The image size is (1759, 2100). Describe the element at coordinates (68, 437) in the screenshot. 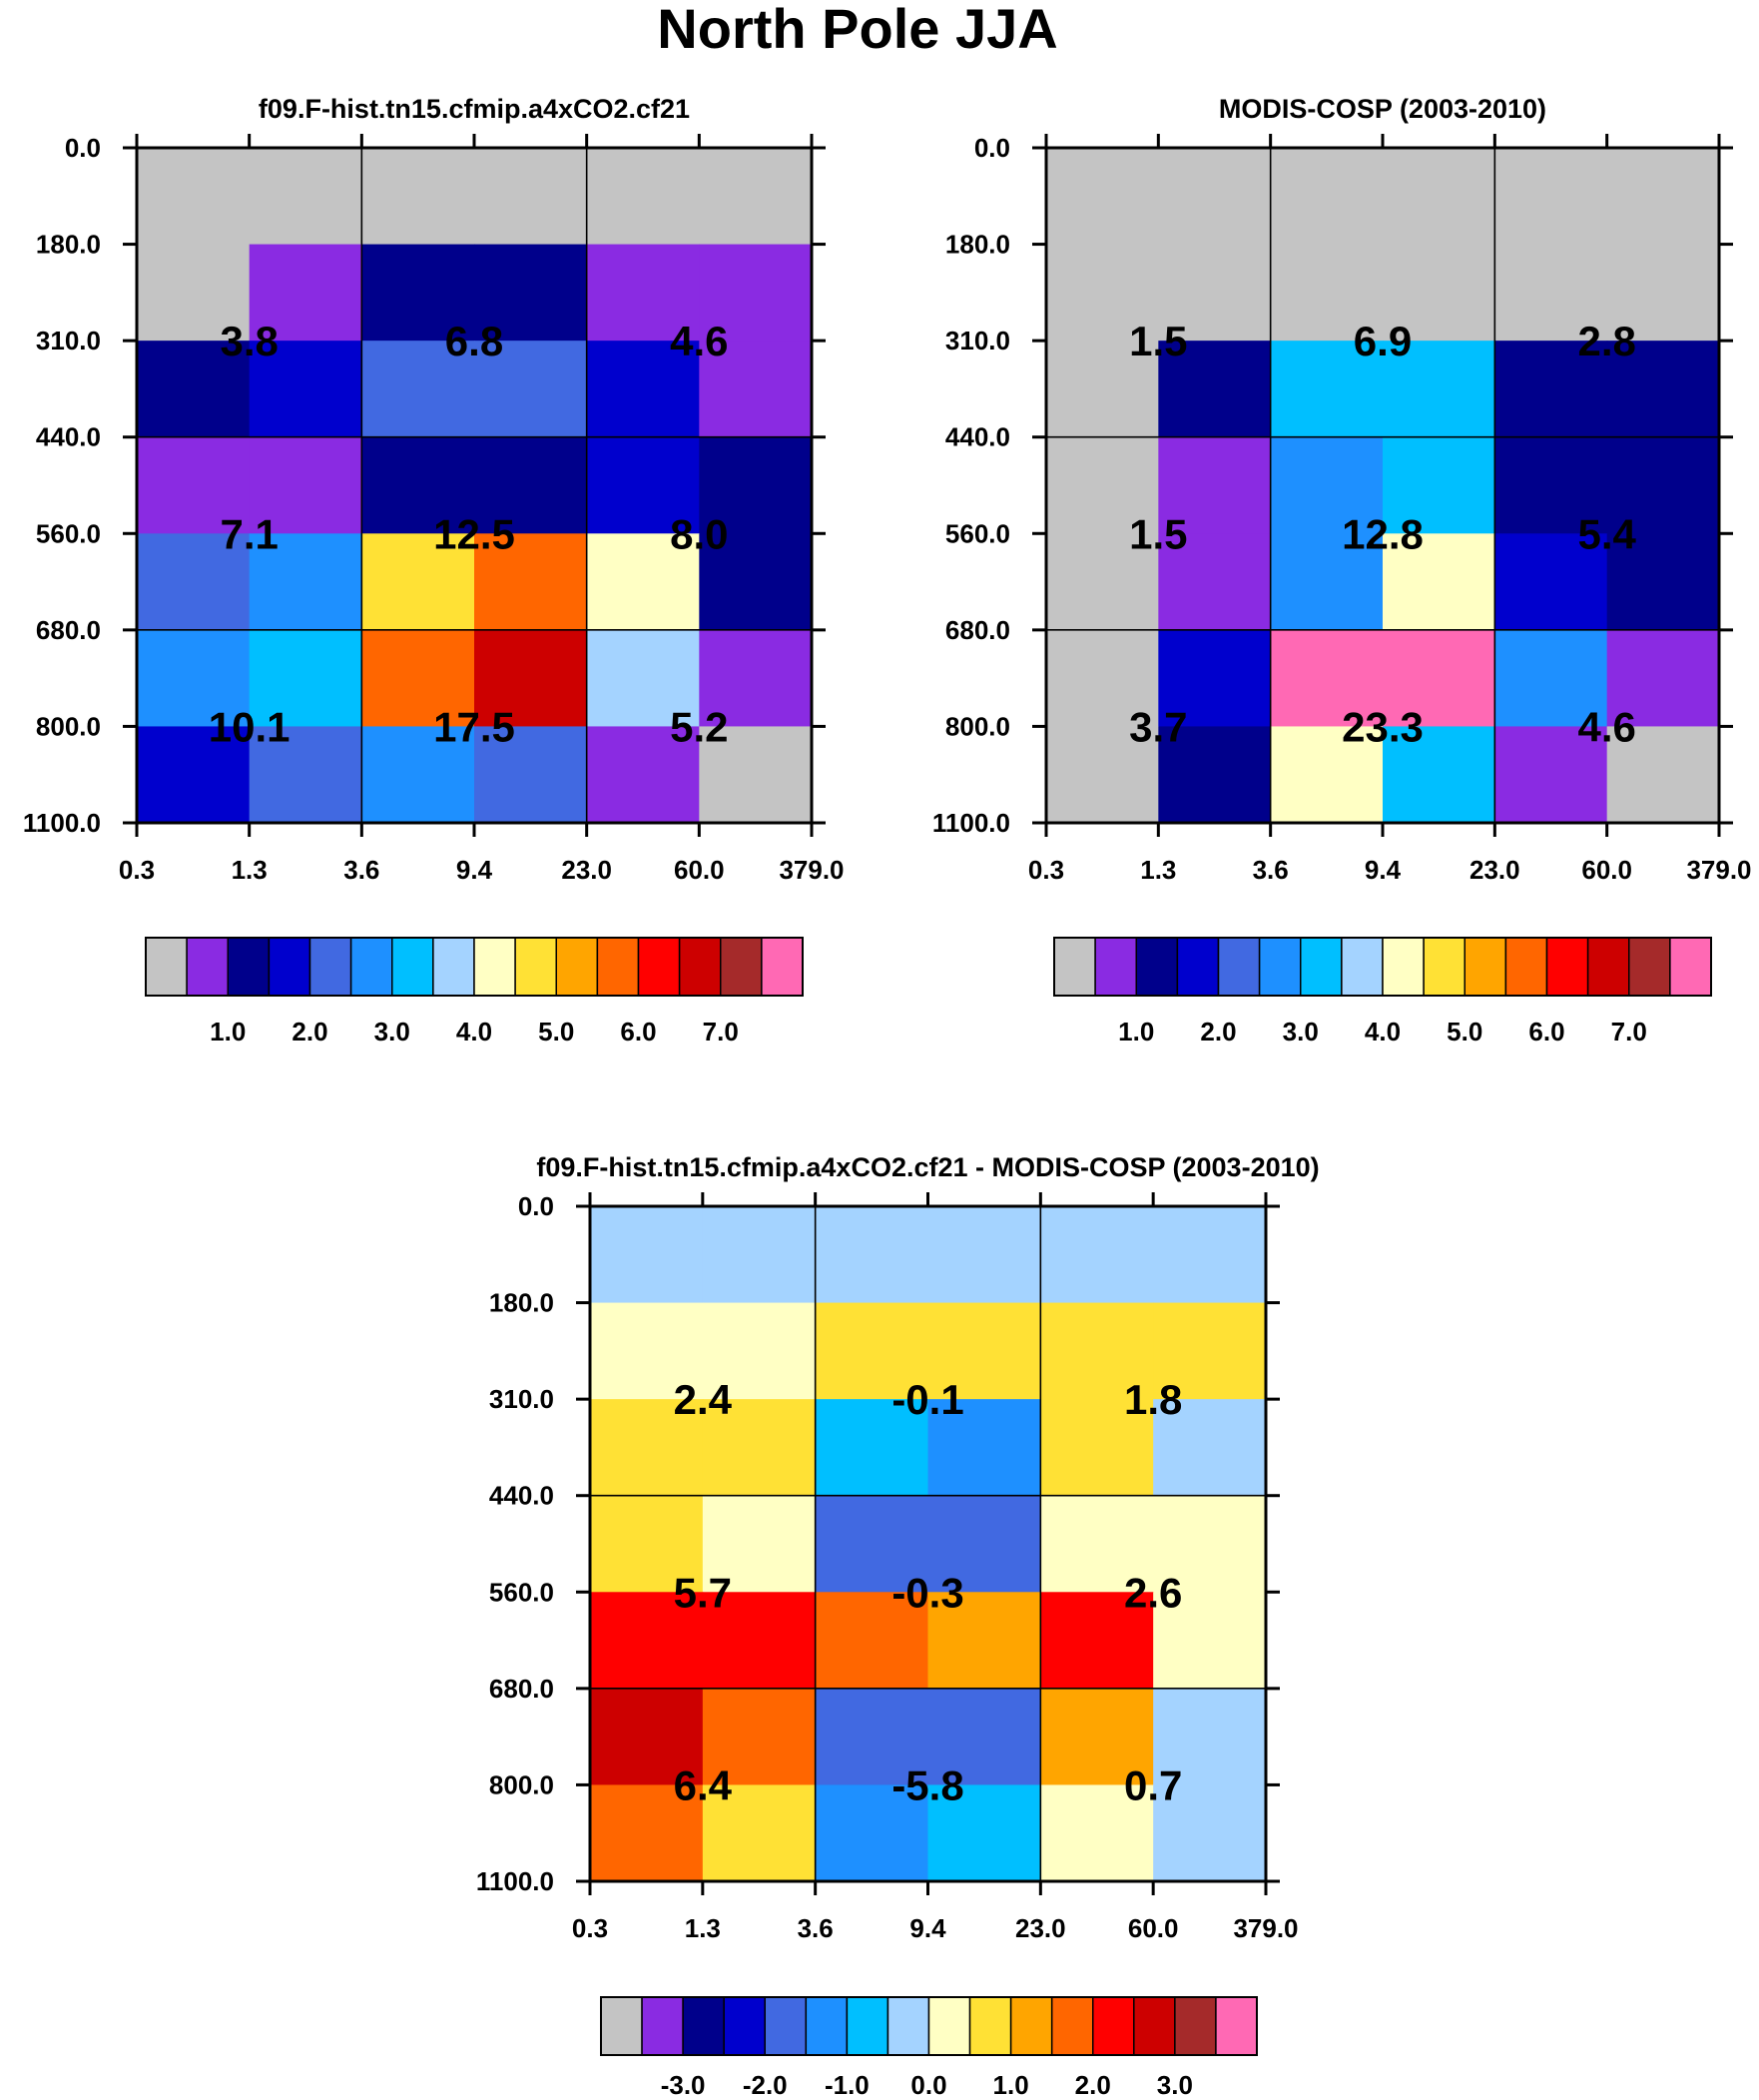

I see `y-tick-label: 440.0` at that location.